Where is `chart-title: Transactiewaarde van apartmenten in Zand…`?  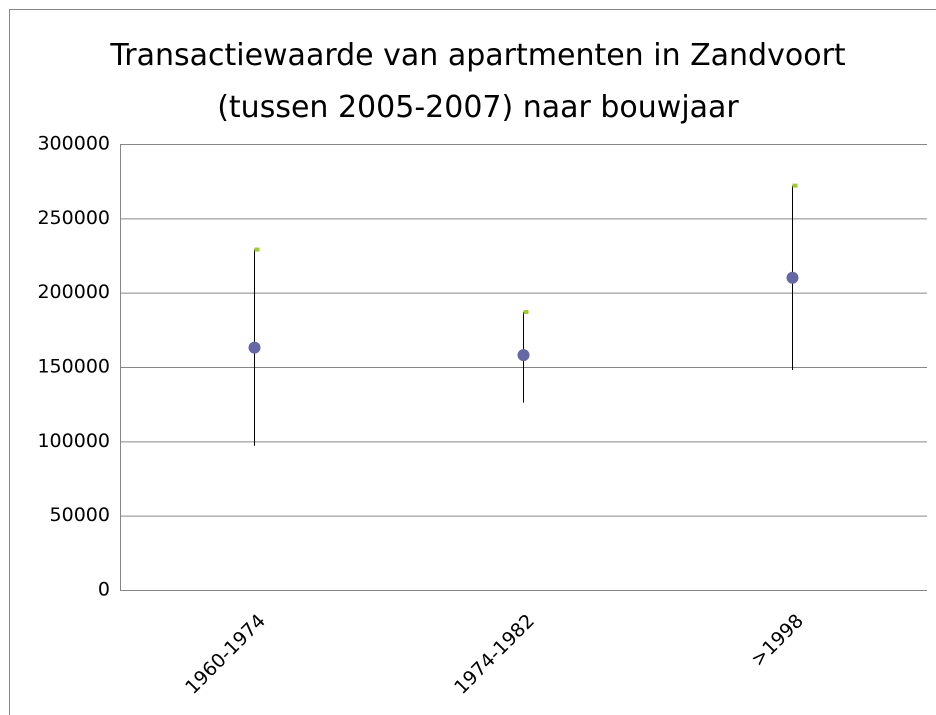
chart-title: Transactiewaarde van apartmenten in Zand… is located at coordinates (477, 81).